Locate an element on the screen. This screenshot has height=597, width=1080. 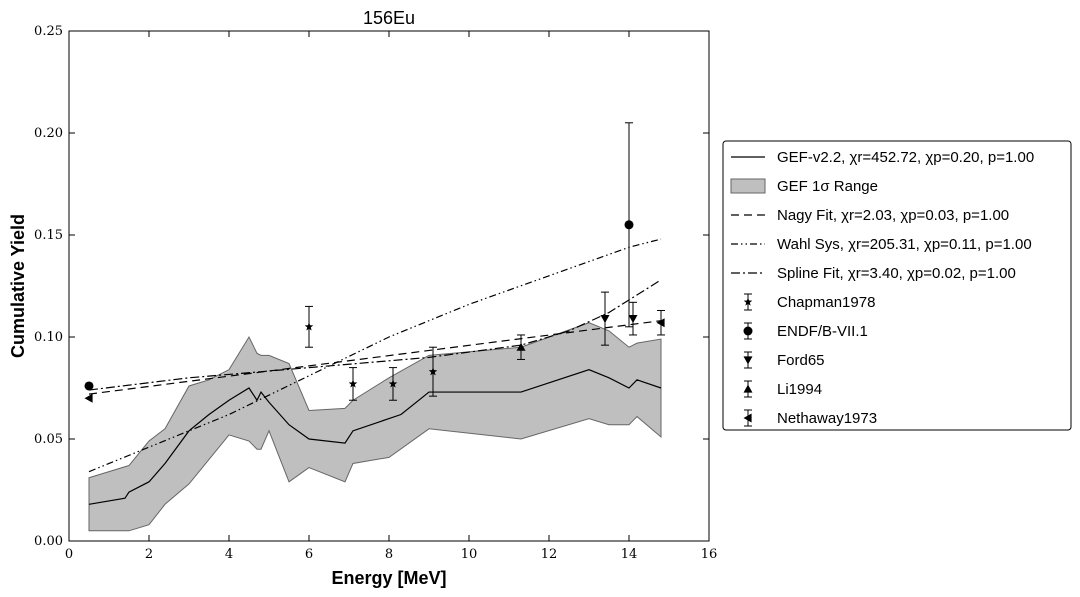
x-tick-label: 14 is located at coordinates (629, 554).